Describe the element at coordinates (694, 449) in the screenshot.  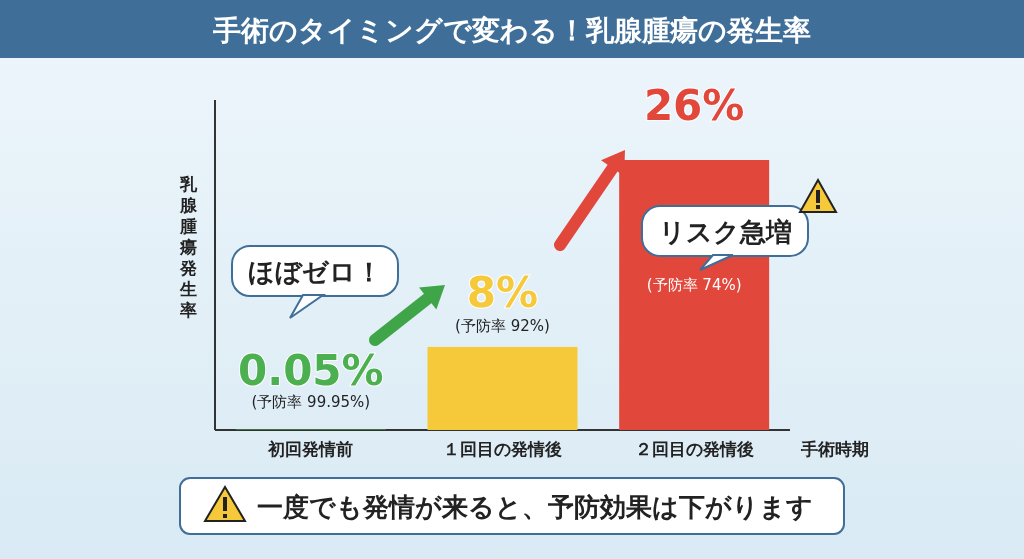
I see `x-tick-label: ２回目の発情後` at that location.